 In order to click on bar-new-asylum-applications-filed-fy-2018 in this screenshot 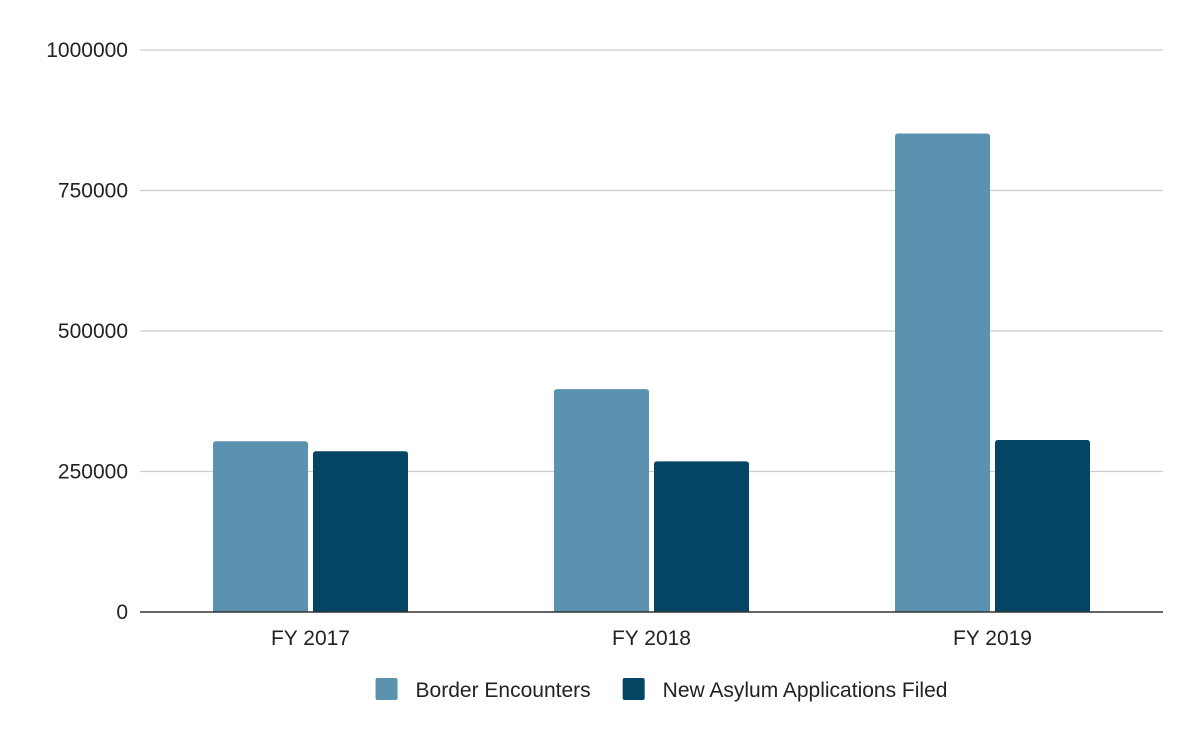, I will do `click(701, 536)`.